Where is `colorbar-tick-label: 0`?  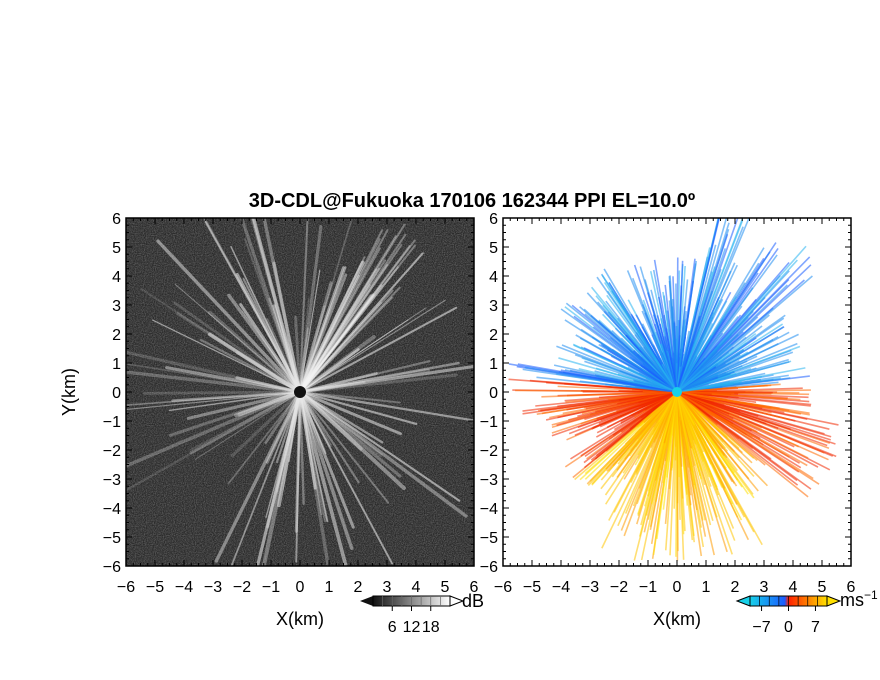 colorbar-tick-label: 0 is located at coordinates (788, 627).